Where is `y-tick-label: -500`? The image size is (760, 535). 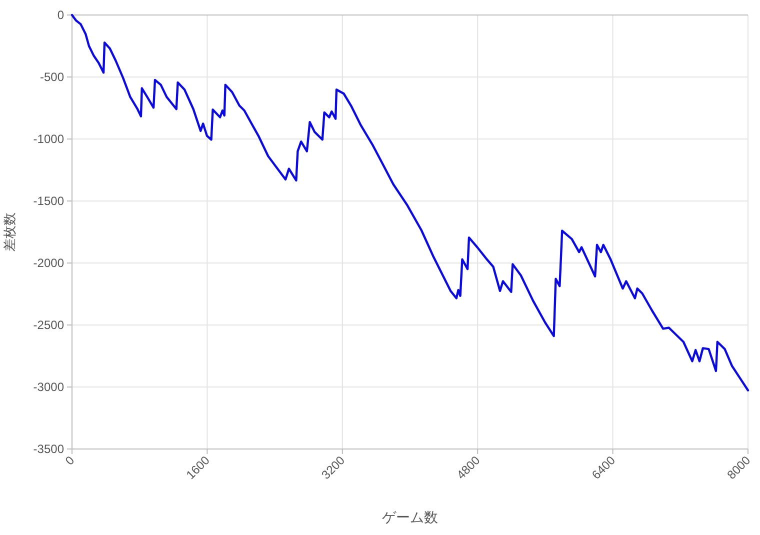 y-tick-label: -500 is located at coordinates (52, 77).